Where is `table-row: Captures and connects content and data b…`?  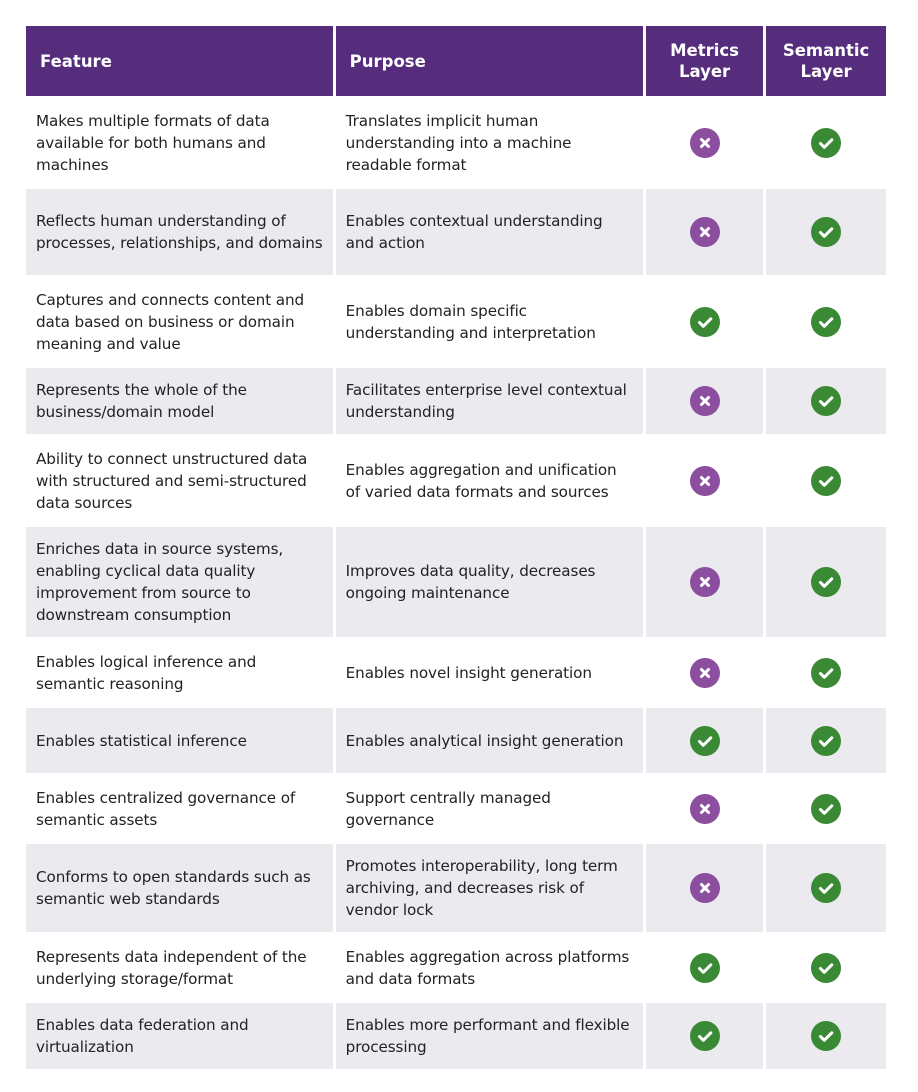
table-row: Captures and connects content and data b… is located at coordinates (456, 321).